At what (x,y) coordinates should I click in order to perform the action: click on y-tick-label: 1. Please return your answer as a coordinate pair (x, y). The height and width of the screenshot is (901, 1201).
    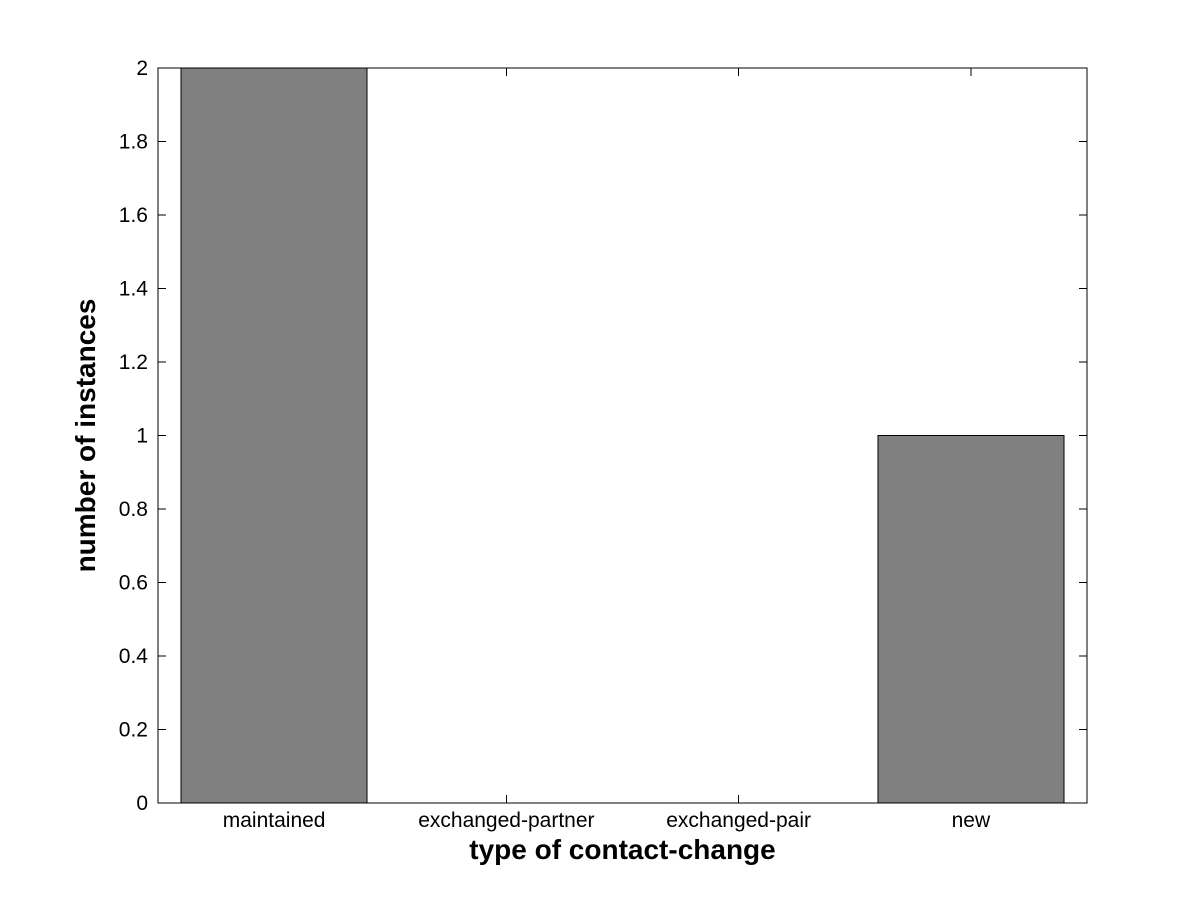
    Looking at the image, I should click on (142, 436).